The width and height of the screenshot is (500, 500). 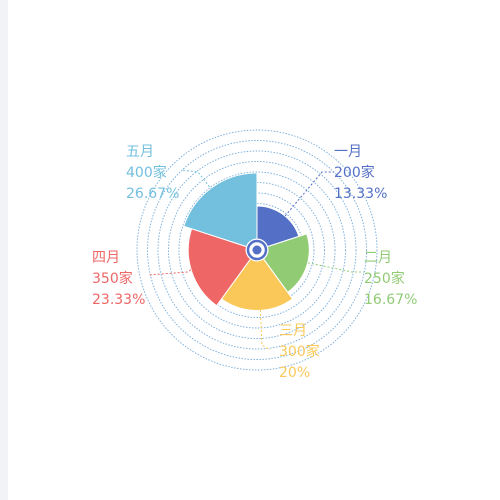 What do you see at coordinates (360, 194) in the screenshot?
I see `slice-label-percent: 13.33%` at bounding box center [360, 194].